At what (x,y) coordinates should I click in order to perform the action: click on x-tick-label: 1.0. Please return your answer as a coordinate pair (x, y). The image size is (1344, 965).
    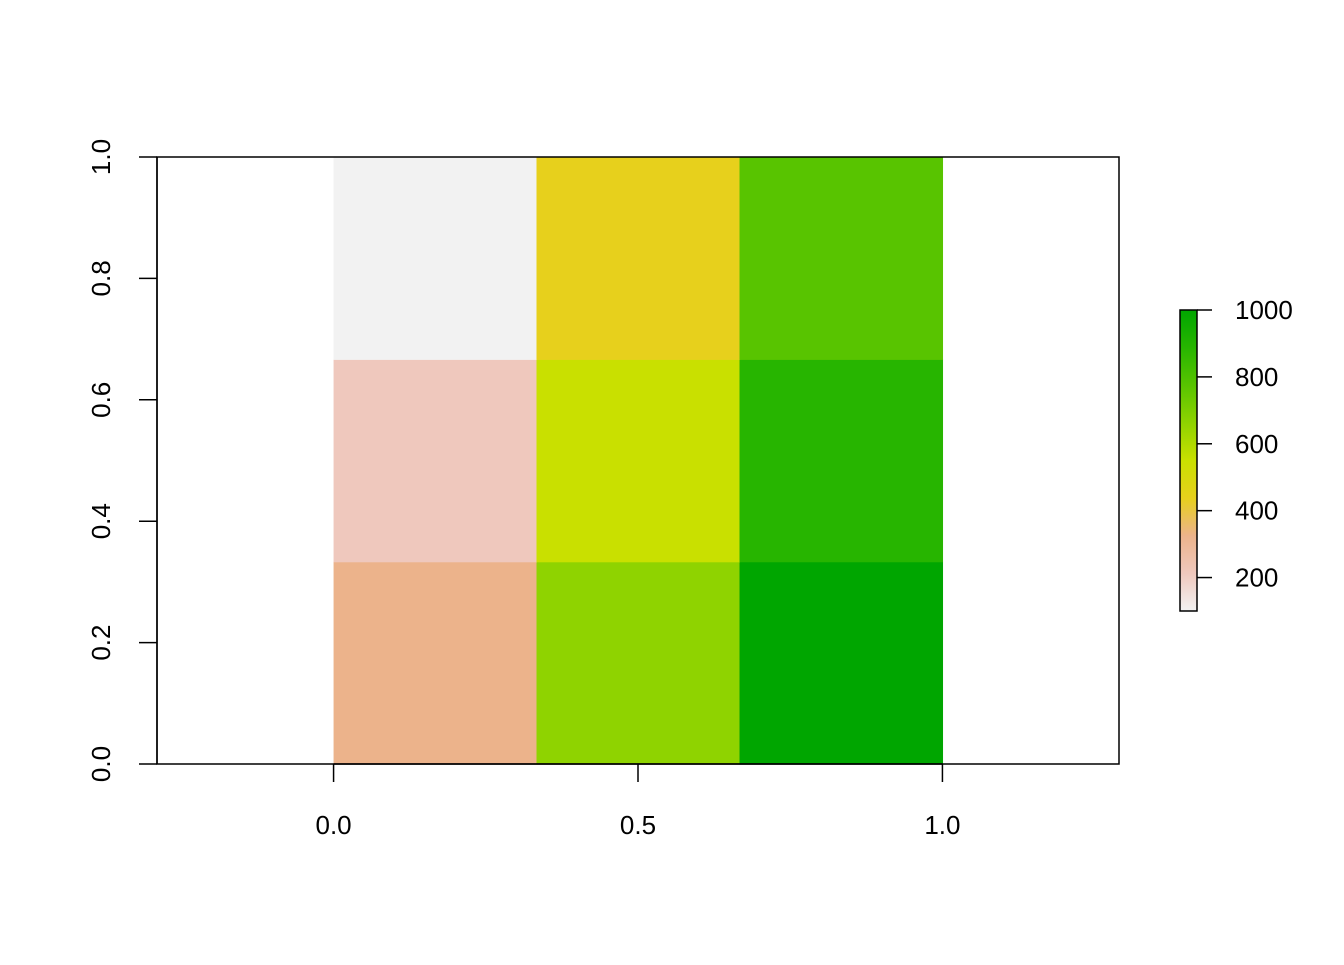
    Looking at the image, I should click on (942, 825).